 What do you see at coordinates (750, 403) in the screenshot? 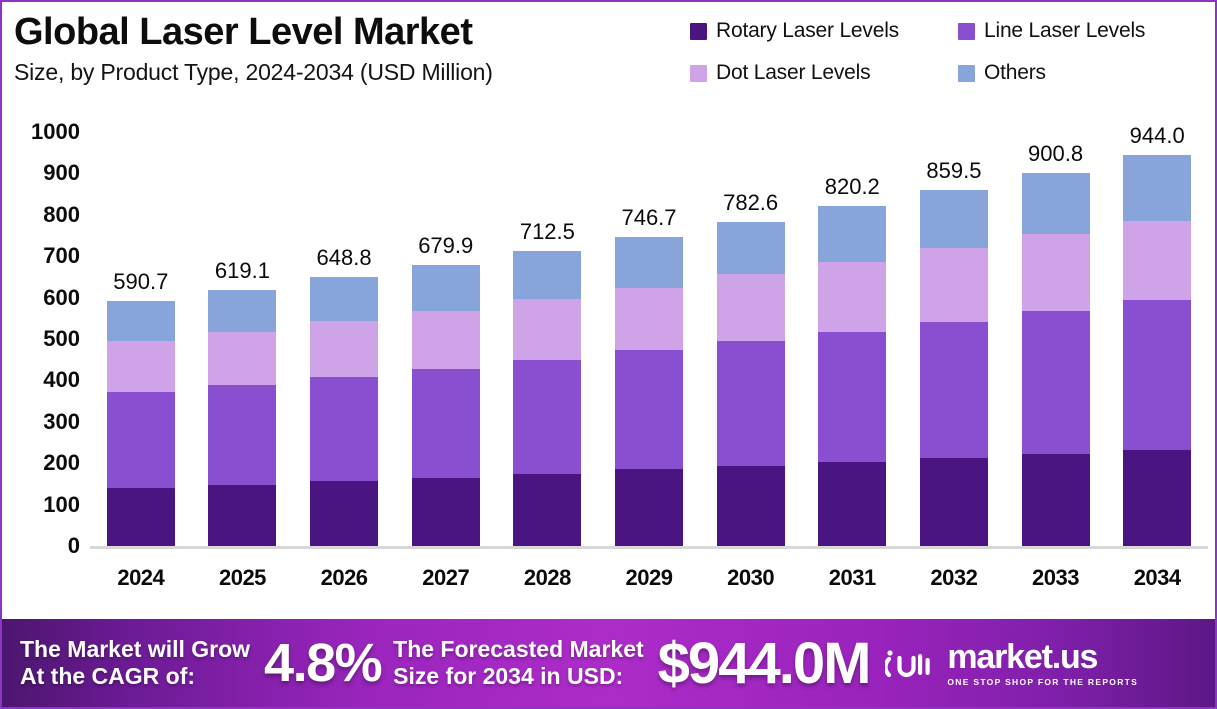
I see `bar-segment-2030-line-laser-levels` at bounding box center [750, 403].